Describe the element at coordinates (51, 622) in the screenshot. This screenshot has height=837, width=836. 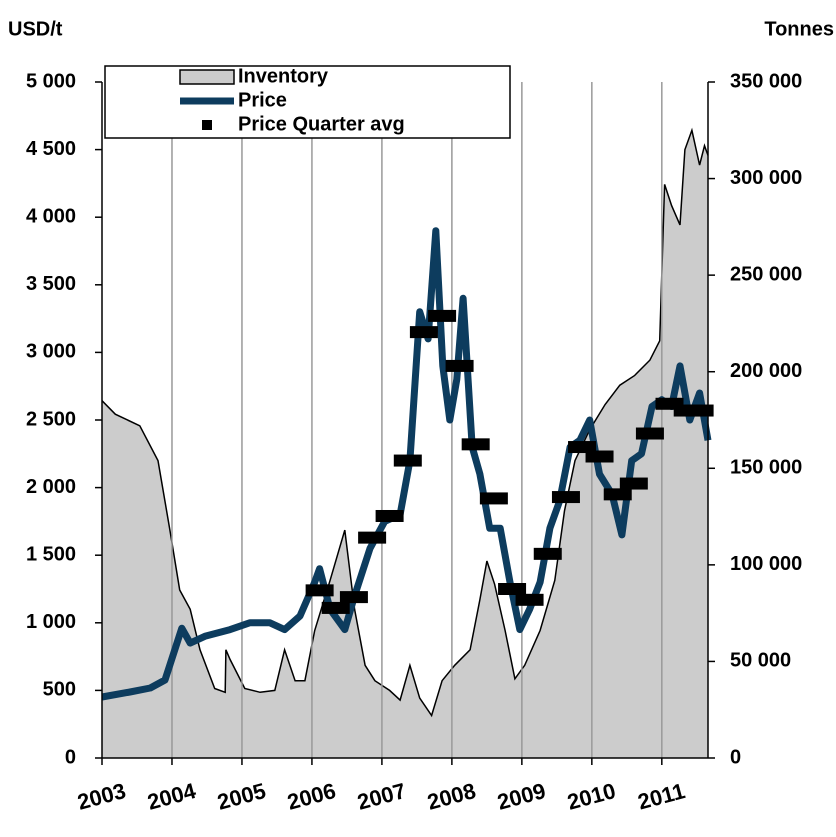
I see `y-tick-label: 1 000` at that location.